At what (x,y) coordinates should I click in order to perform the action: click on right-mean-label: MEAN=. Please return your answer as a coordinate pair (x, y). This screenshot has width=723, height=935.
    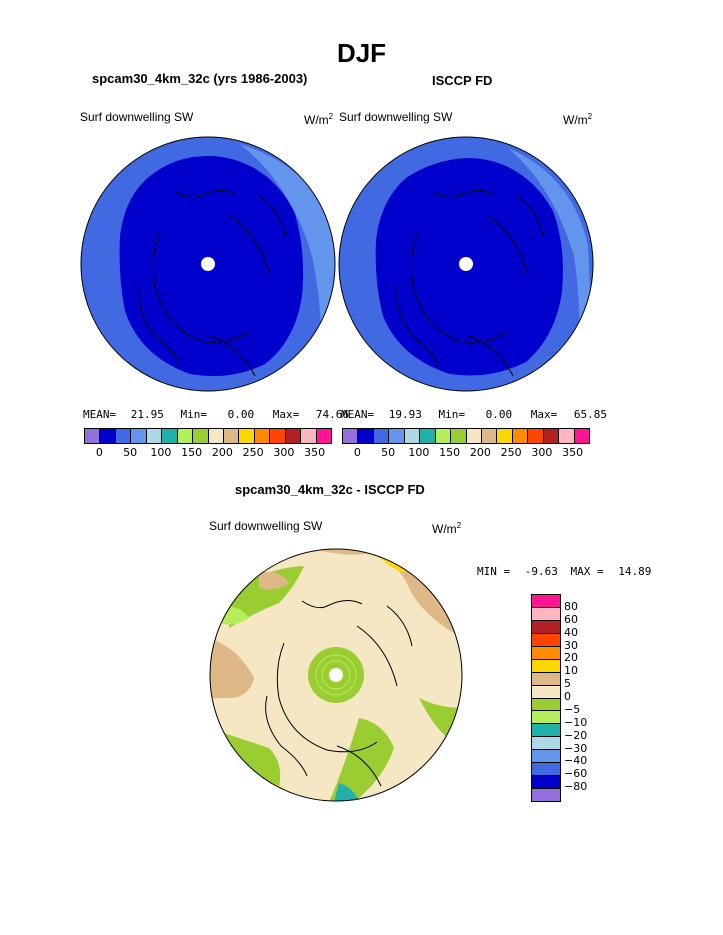
    Looking at the image, I should click on (358, 414).